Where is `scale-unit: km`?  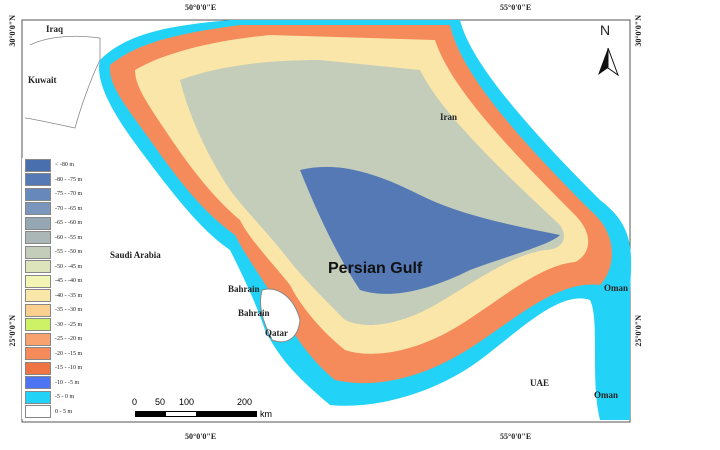 scale-unit: km is located at coordinates (266, 414).